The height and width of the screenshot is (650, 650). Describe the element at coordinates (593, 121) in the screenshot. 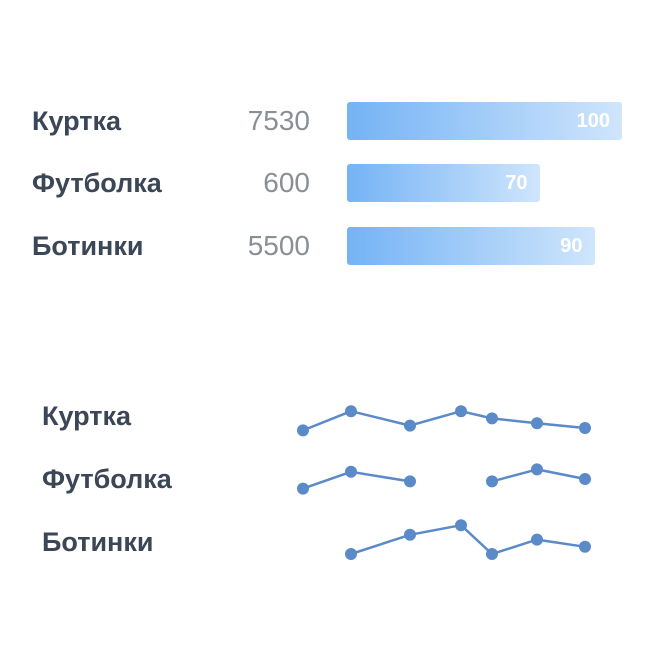

I see `bar-value-label: 100` at that location.